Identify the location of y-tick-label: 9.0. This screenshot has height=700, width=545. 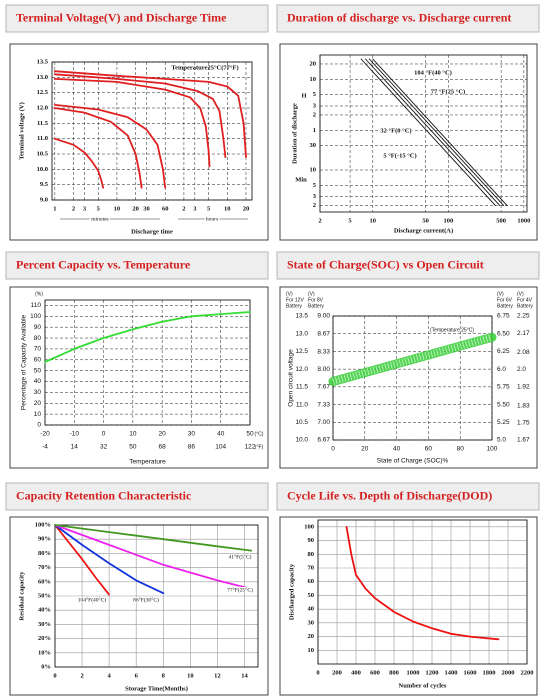
(44, 199).